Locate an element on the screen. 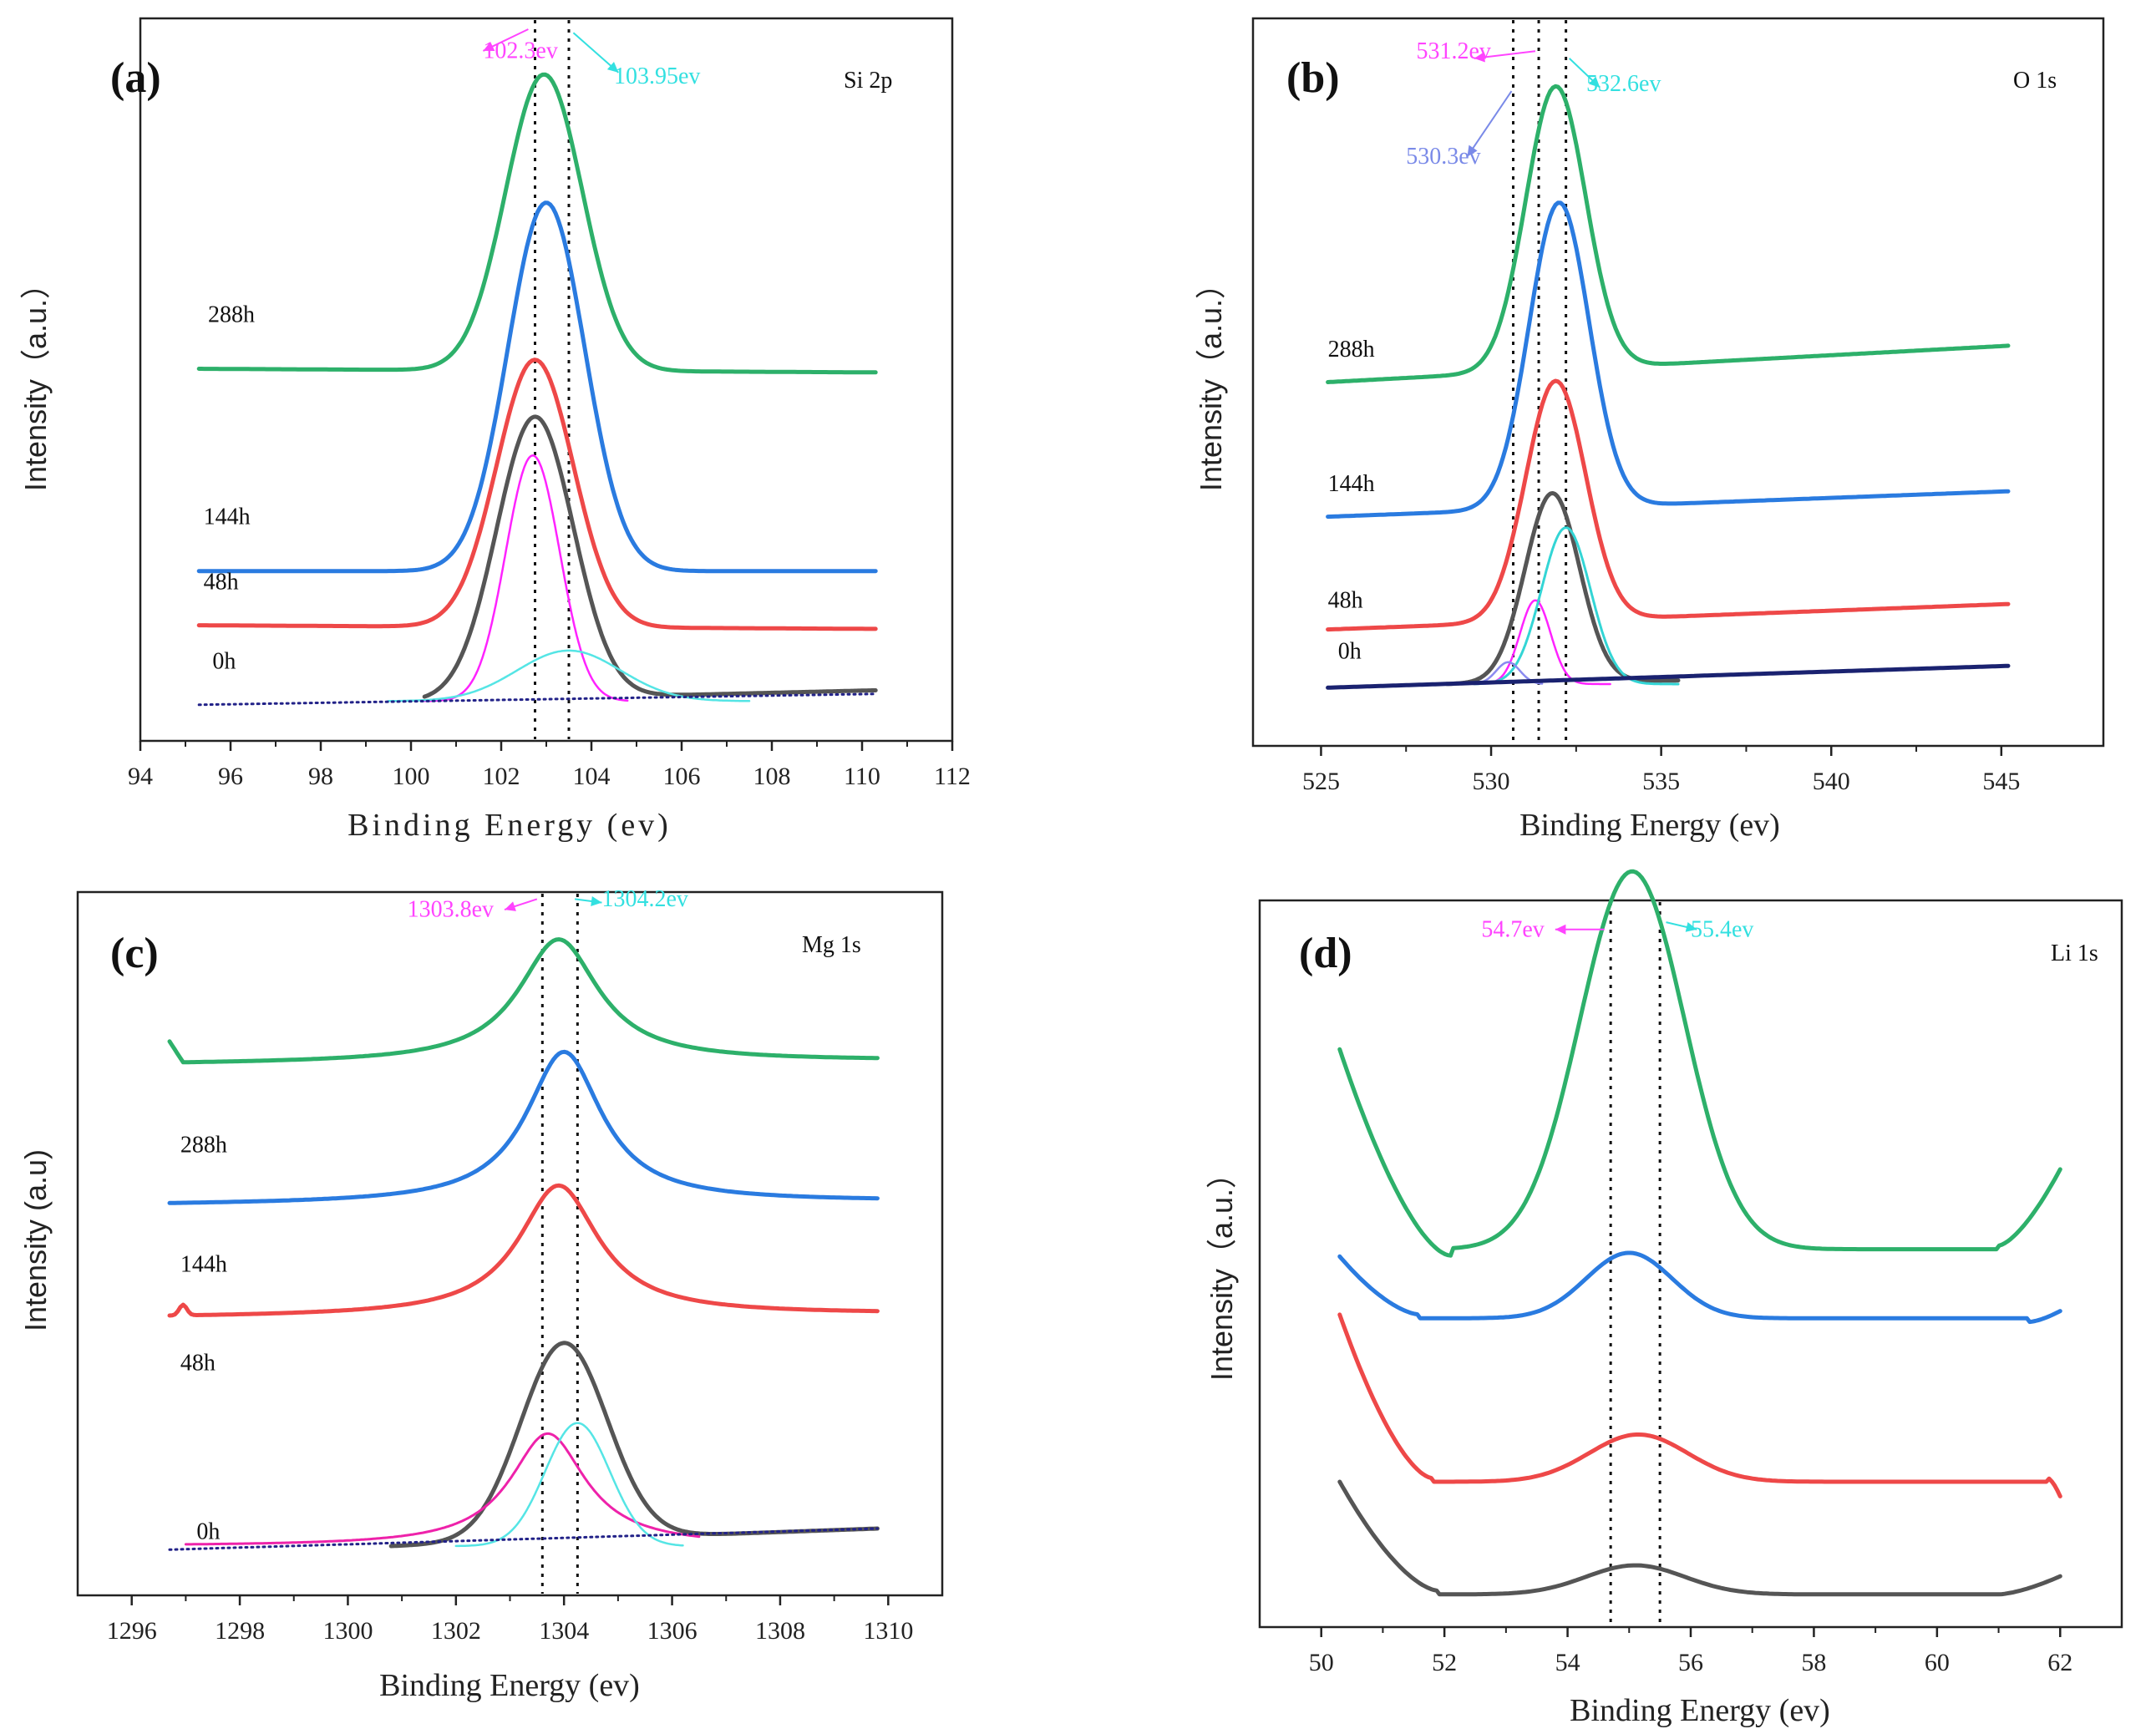  panel-c-x-tick-label-1296: 1296 is located at coordinates (132, 1631).